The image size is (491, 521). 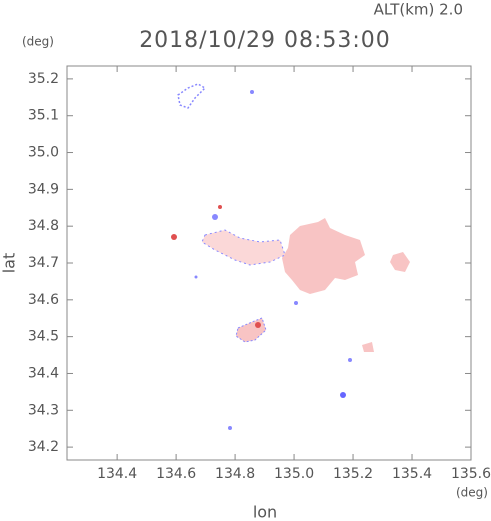 What do you see at coordinates (43, 447) in the screenshot?
I see `y-tick-label: 34.2` at bounding box center [43, 447].